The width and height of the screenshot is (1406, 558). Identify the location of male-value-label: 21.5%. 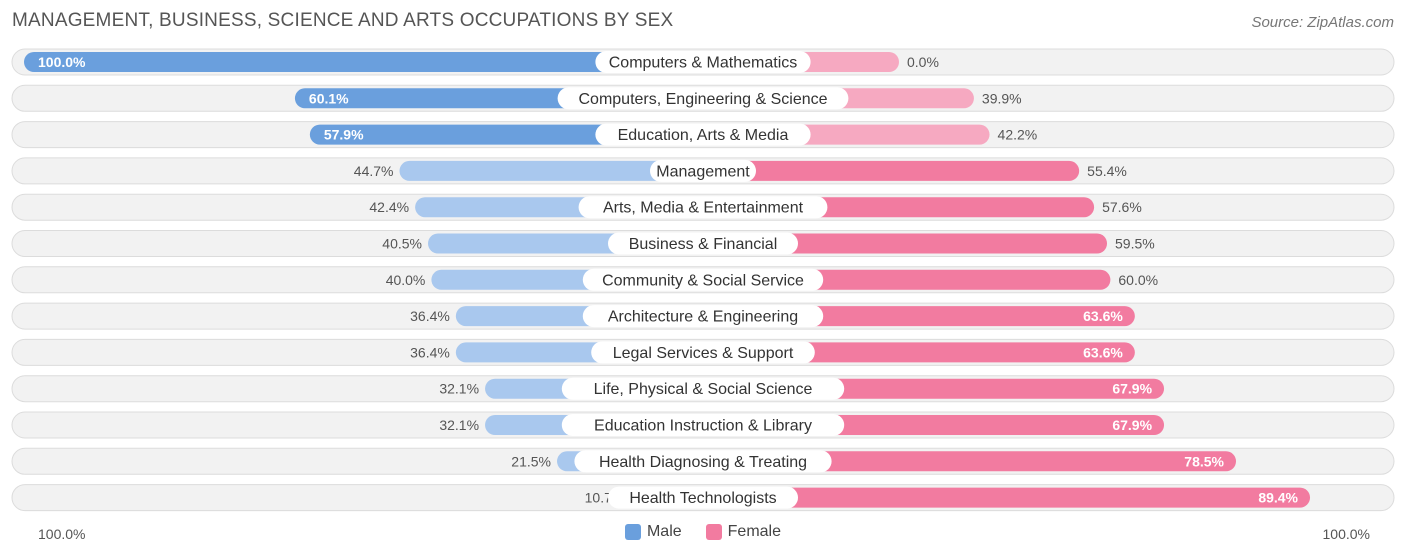
(531, 461).